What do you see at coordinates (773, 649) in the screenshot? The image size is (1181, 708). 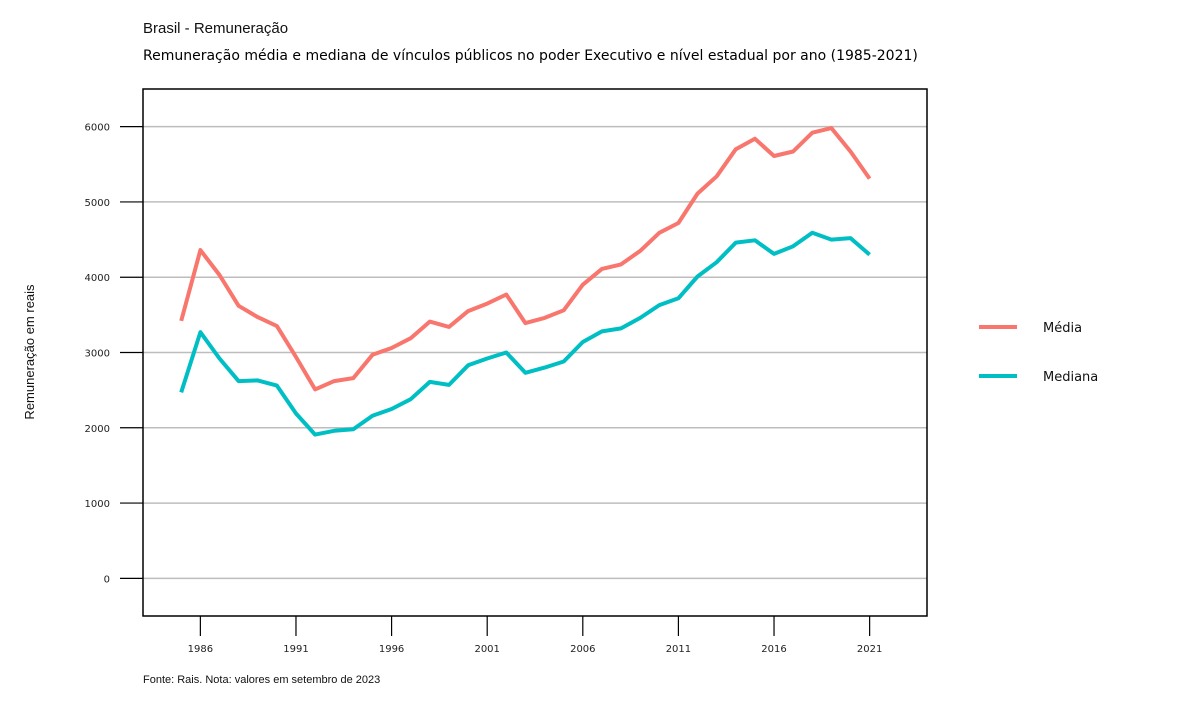 I see `x-tick-label: 2016` at bounding box center [773, 649].